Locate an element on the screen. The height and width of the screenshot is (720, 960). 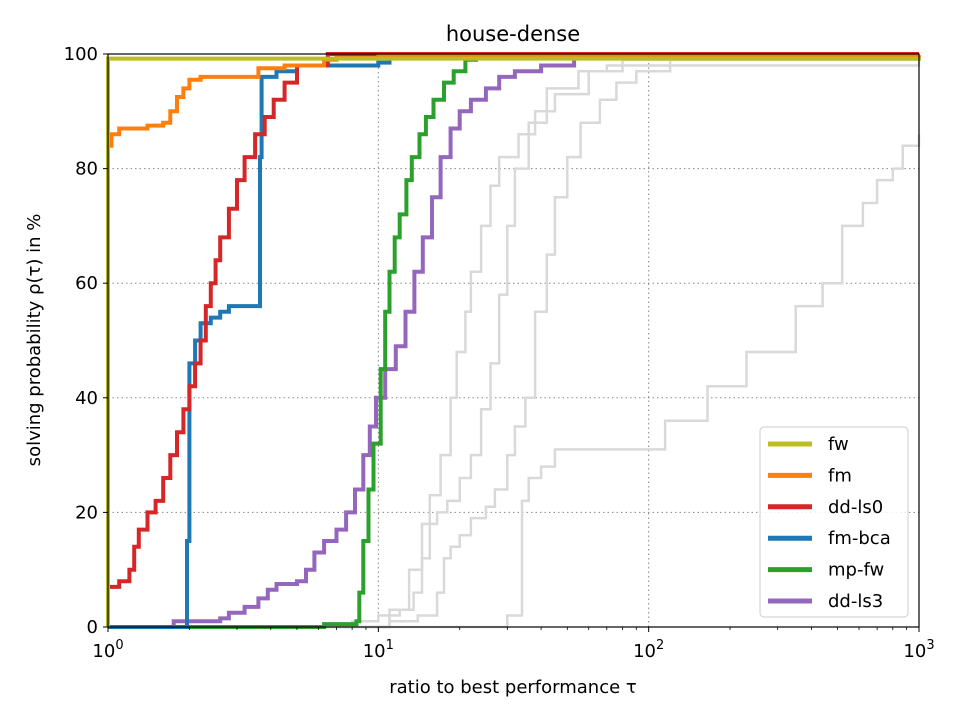
x-tick-label-exponent: 1 is located at coordinates (390, 645).